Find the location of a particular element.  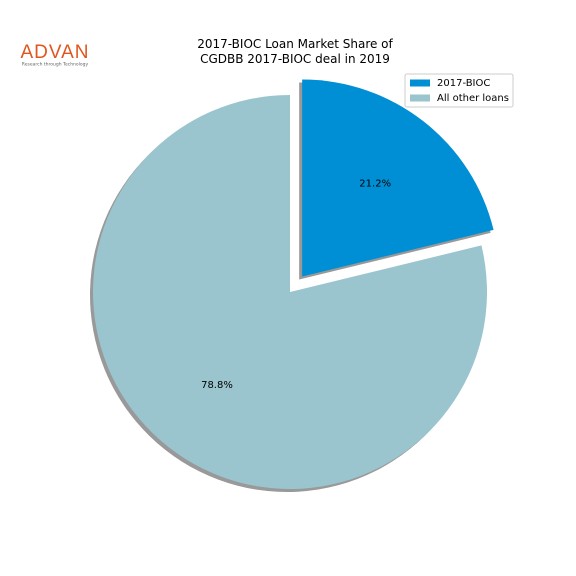

value-label: 78.8% is located at coordinates (217, 385).